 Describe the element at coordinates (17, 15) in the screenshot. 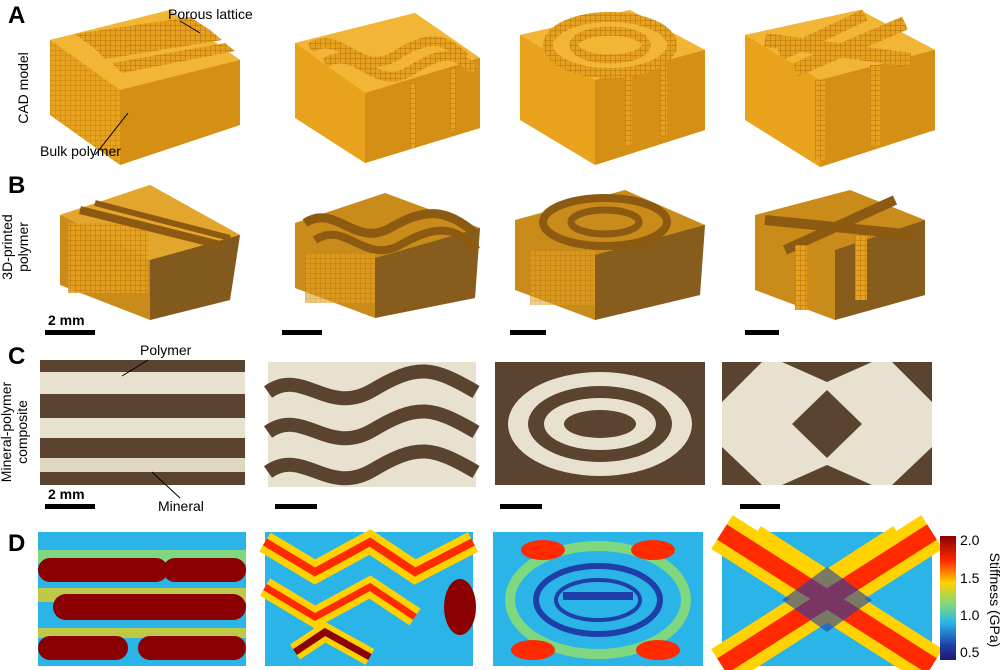

I see `panel-letter-a: A` at that location.